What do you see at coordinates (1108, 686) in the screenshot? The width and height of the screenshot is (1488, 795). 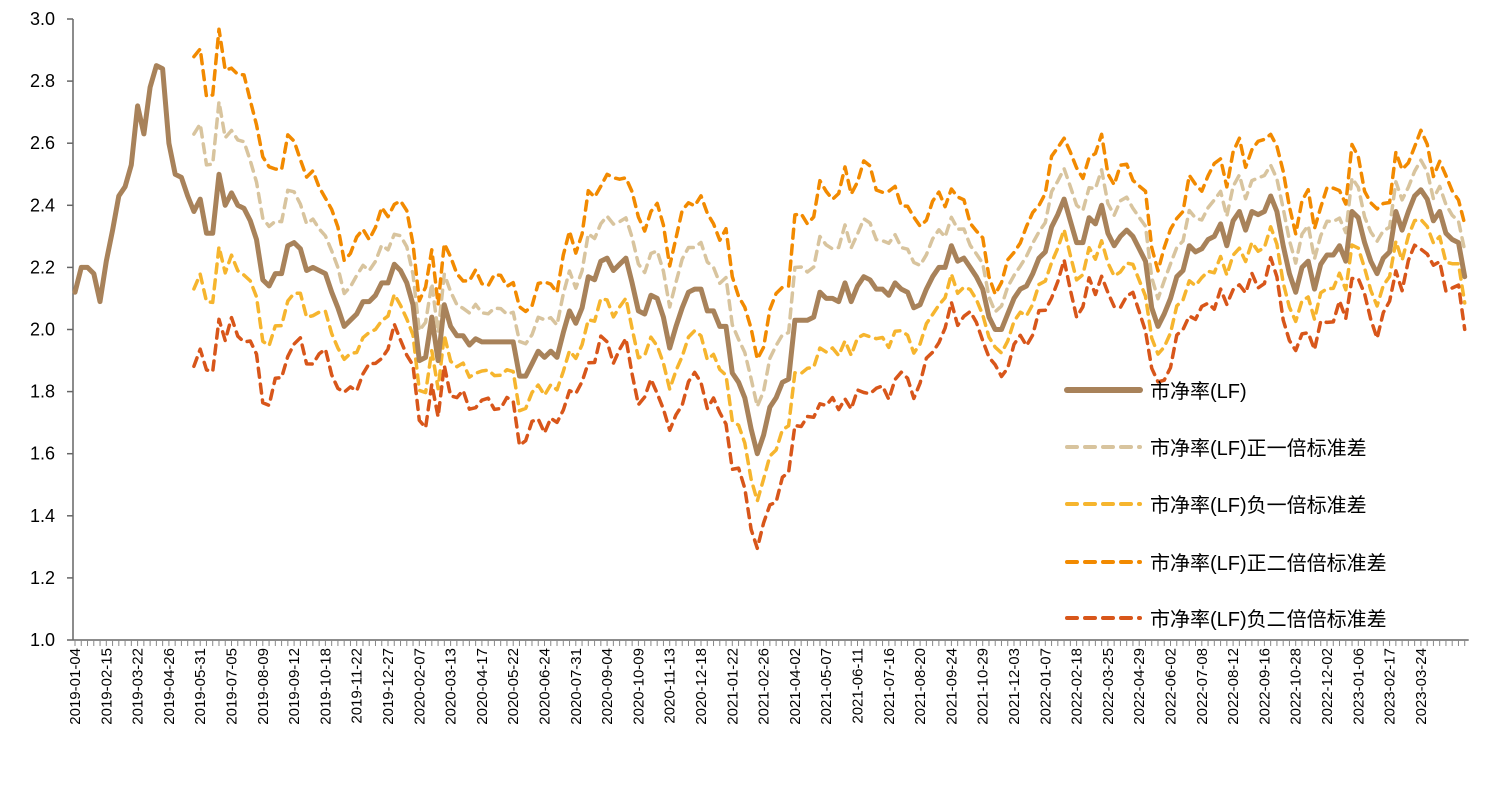 I see `x-tick-label: 2022-03-25` at bounding box center [1108, 686].